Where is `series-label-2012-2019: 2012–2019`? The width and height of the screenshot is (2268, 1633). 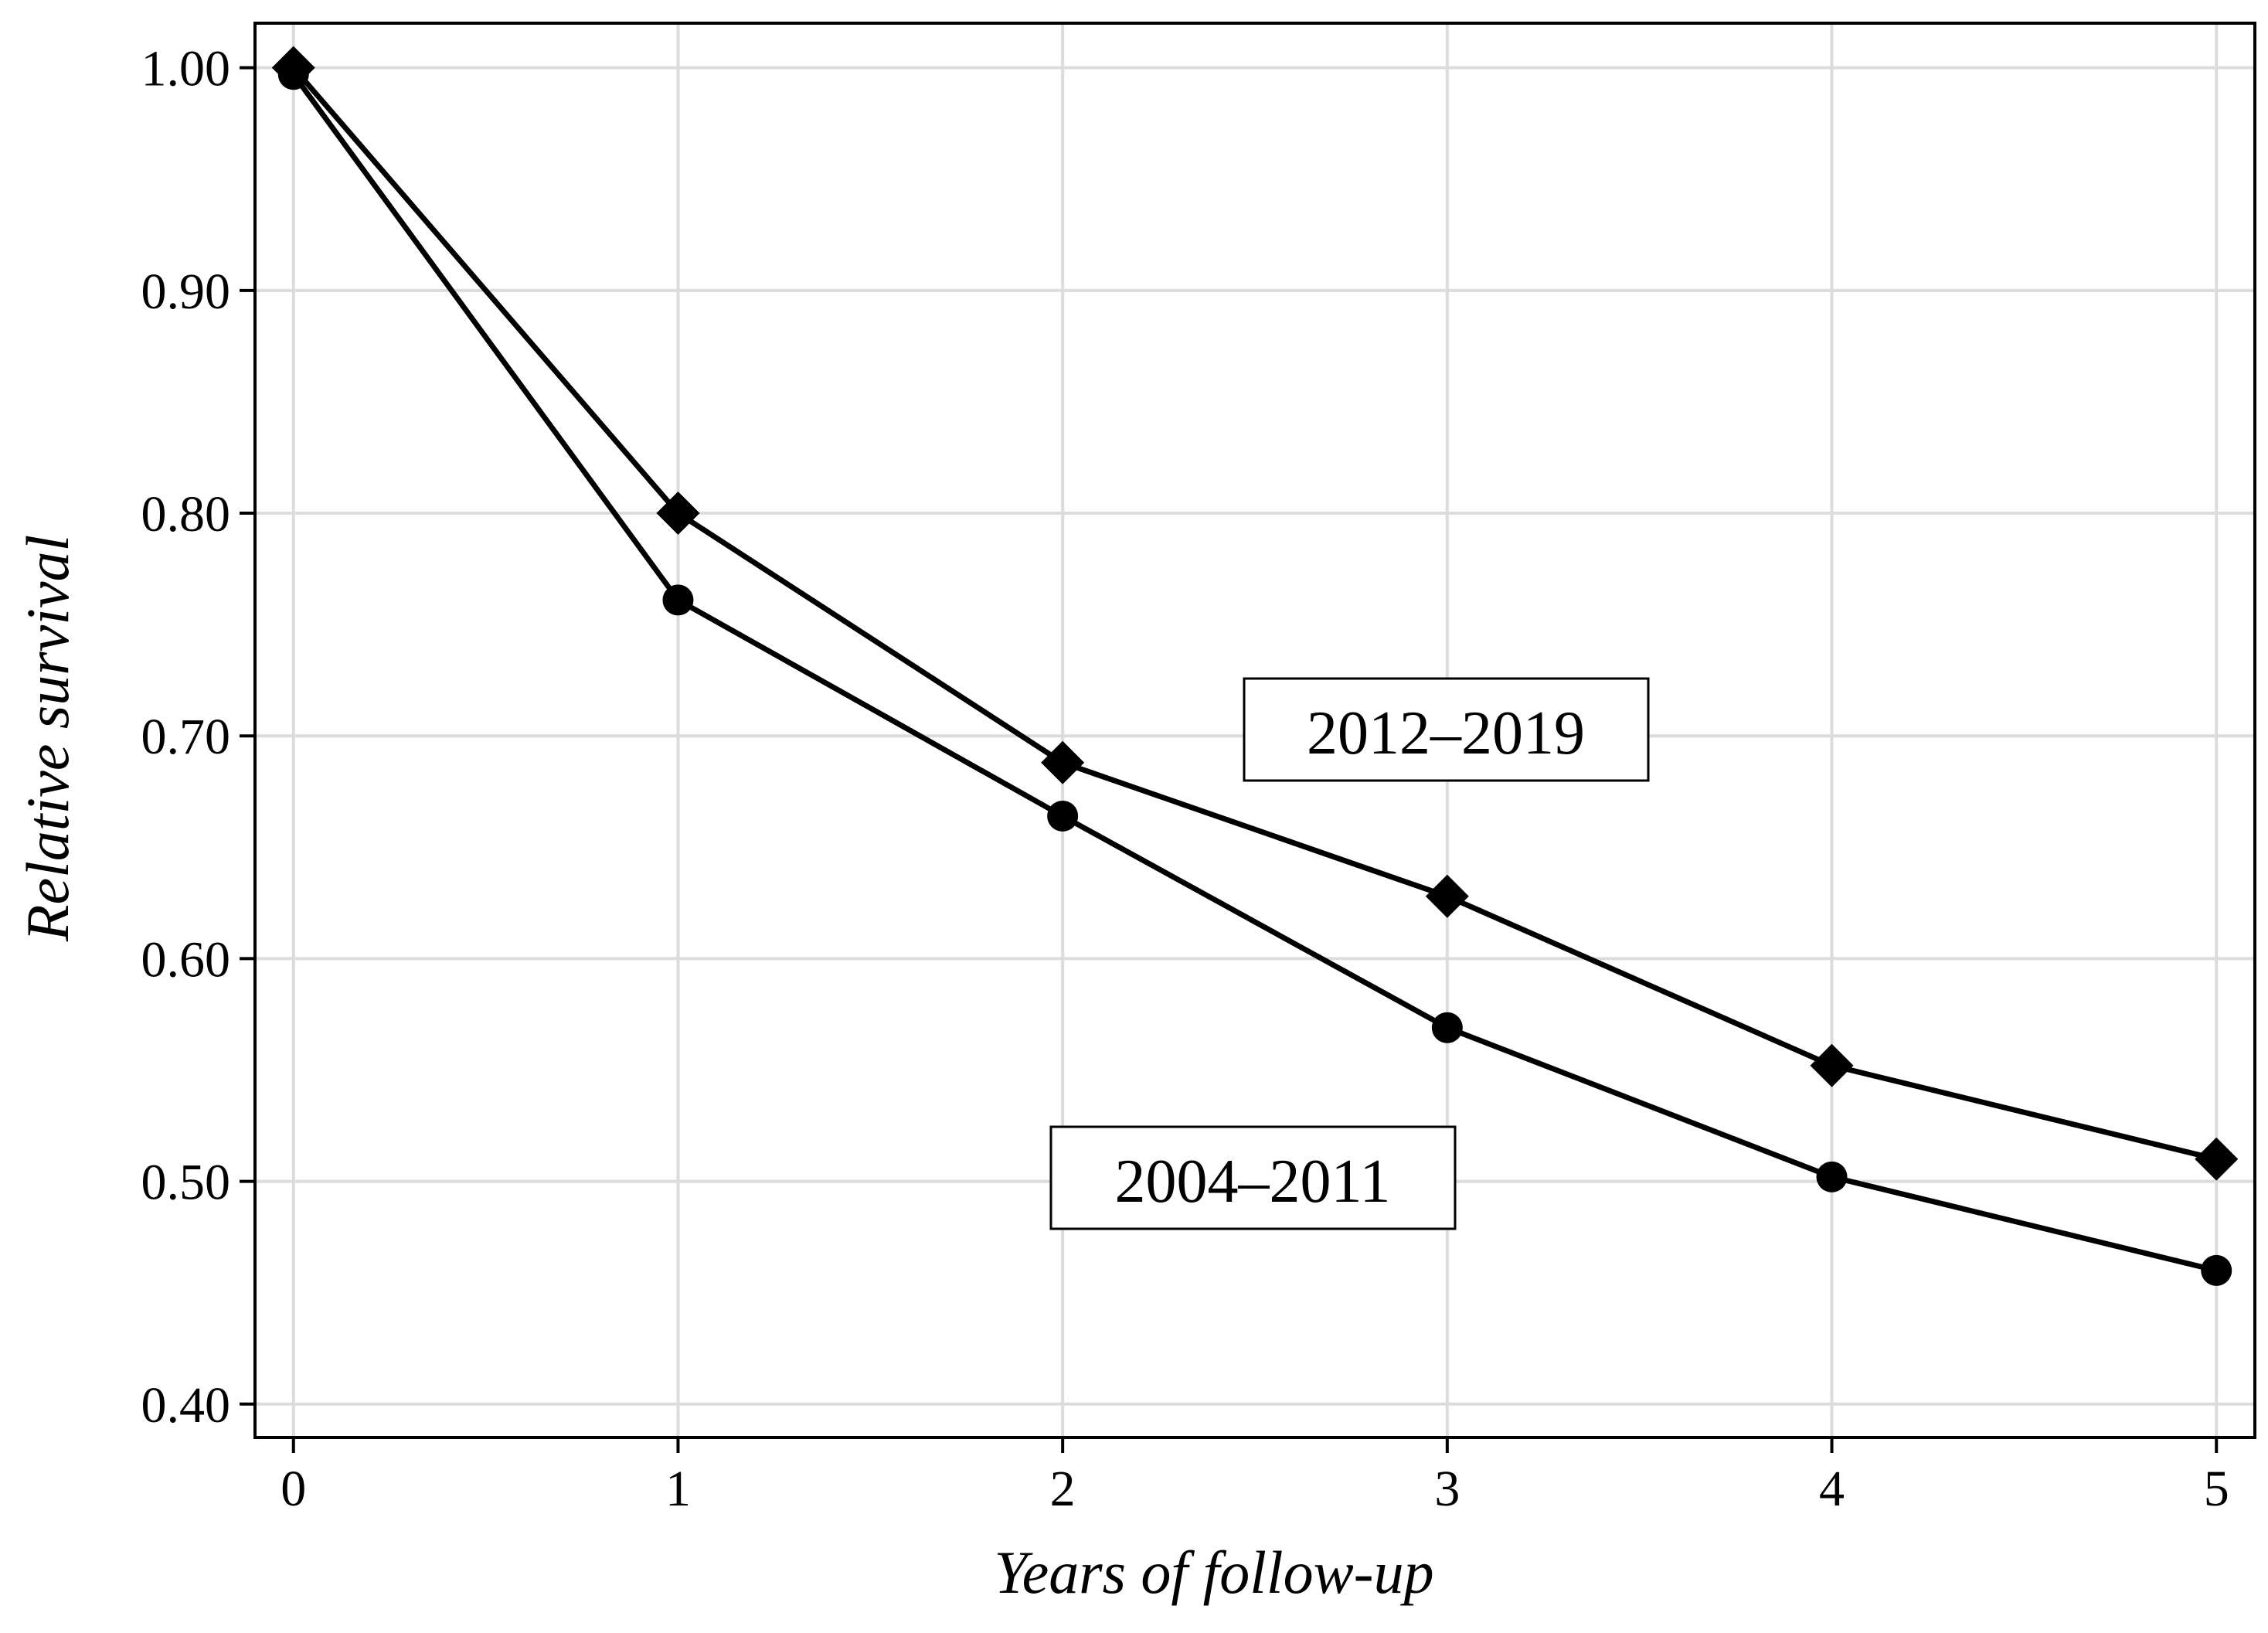
series-label-2012-2019: 2012–2019 is located at coordinates (1446, 733).